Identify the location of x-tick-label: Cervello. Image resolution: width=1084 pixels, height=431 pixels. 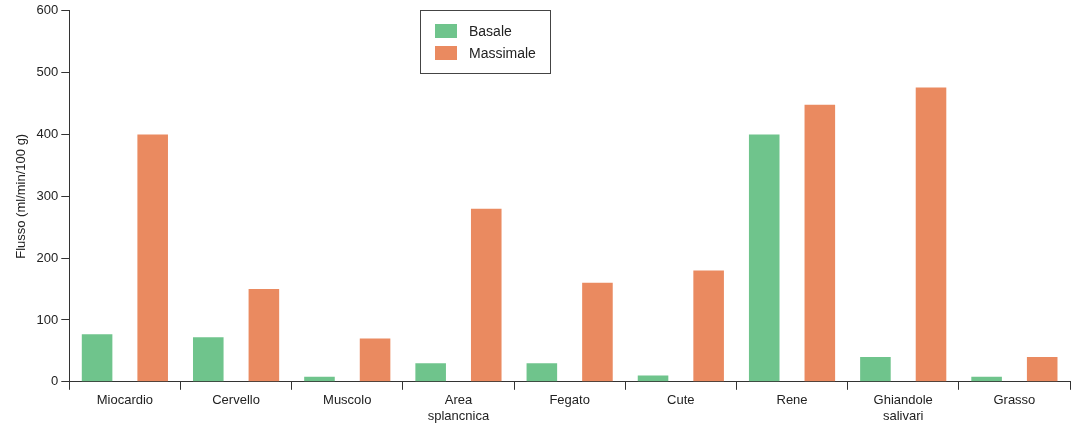
(236, 400).